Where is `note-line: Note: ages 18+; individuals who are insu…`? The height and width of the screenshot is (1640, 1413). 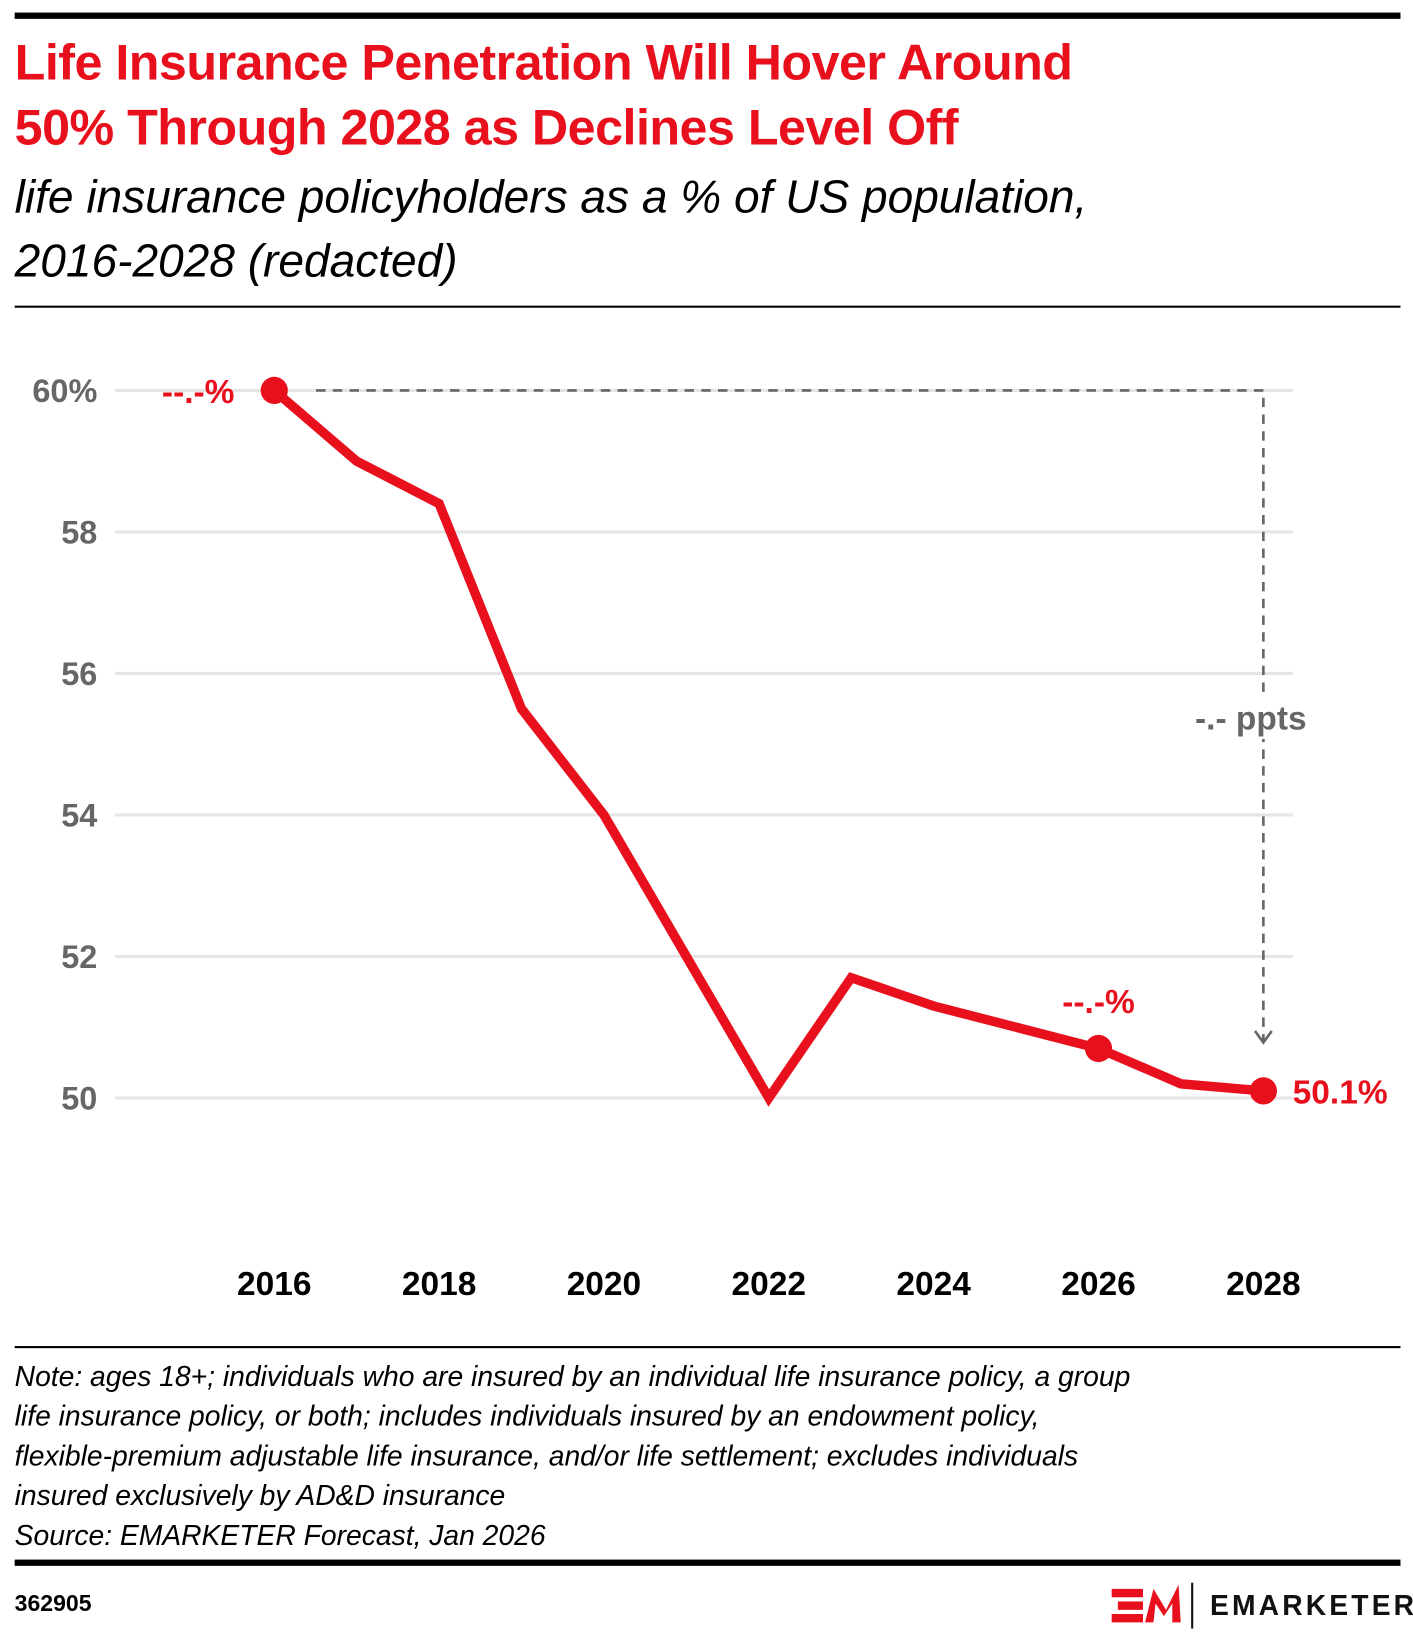 note-line: Note: ages 18+; individuals who are insu… is located at coordinates (572, 1376).